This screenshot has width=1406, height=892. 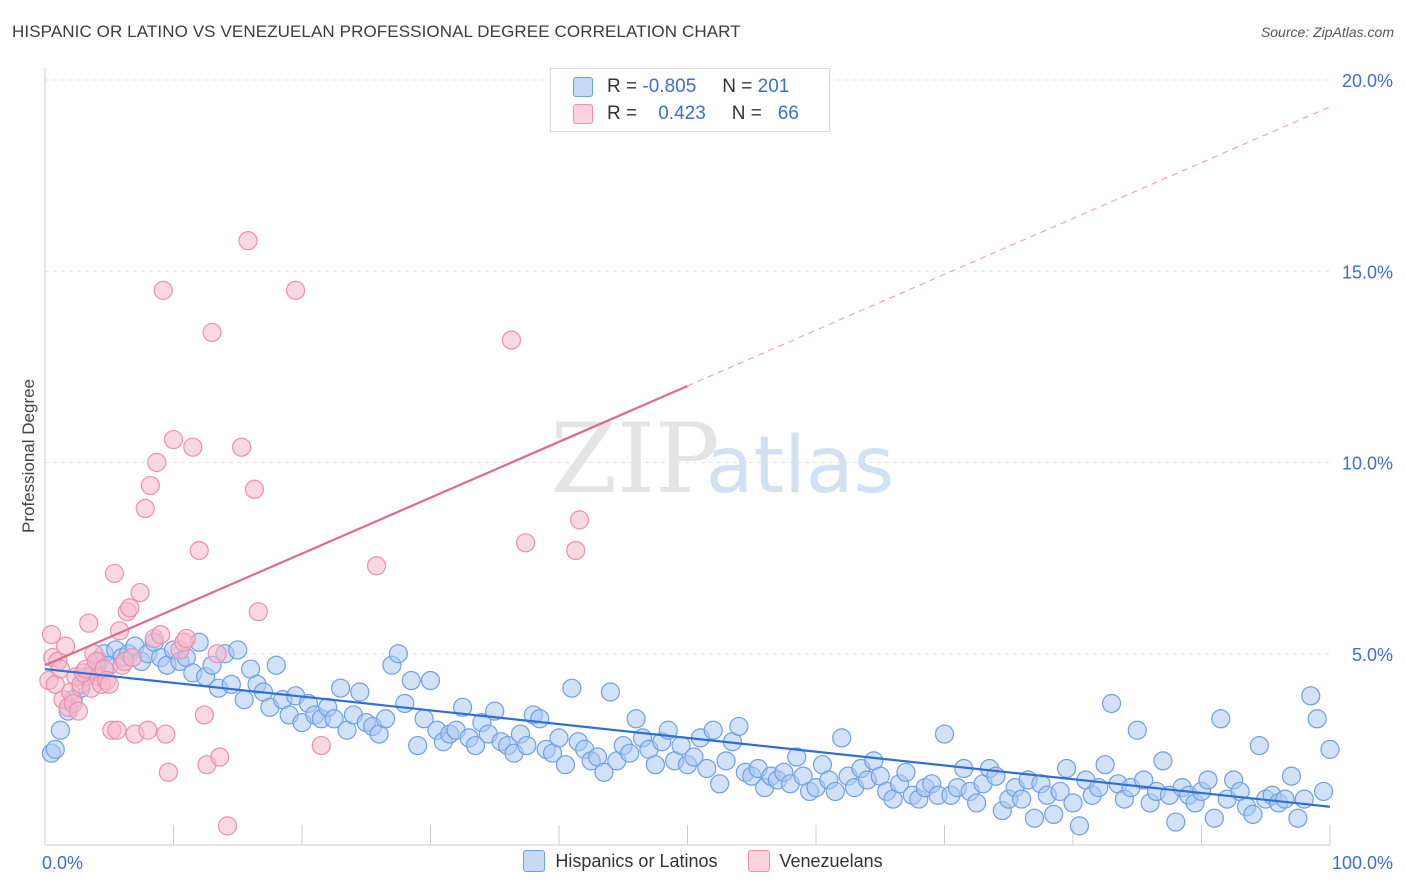 What do you see at coordinates (669, 86) in the screenshot?
I see `legend-r-value: -0.805` at bounding box center [669, 86].